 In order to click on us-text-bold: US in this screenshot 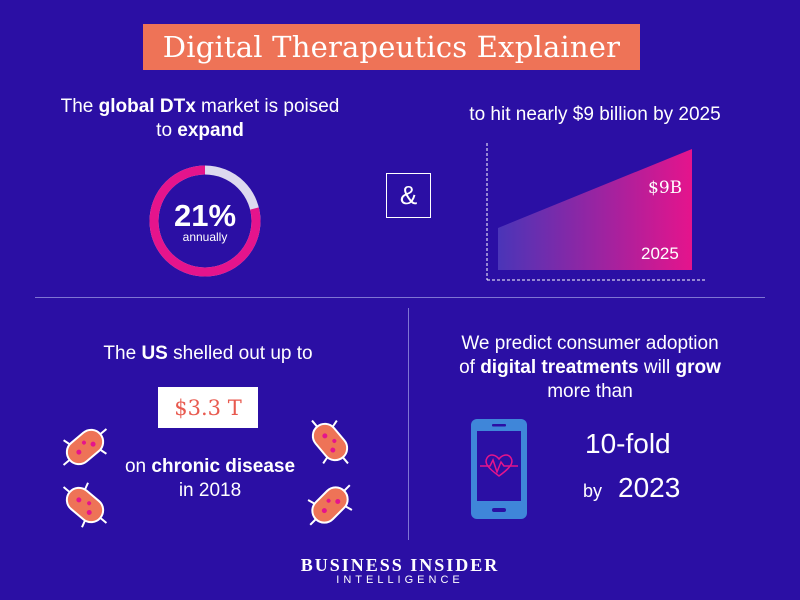, I will do `click(154, 353)`.